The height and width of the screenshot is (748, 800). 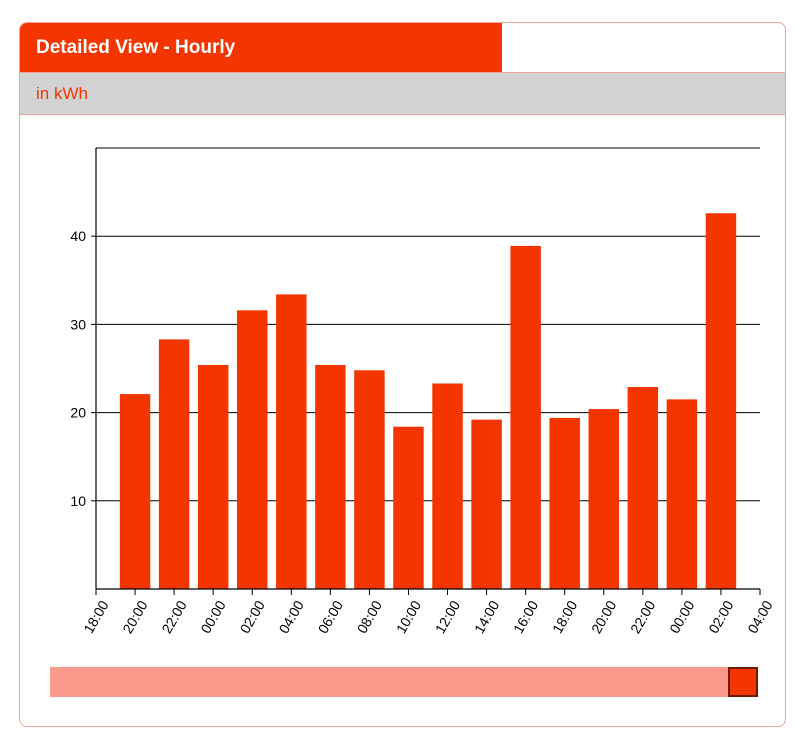 I want to click on y-tick-label: 40, so click(x=78, y=236).